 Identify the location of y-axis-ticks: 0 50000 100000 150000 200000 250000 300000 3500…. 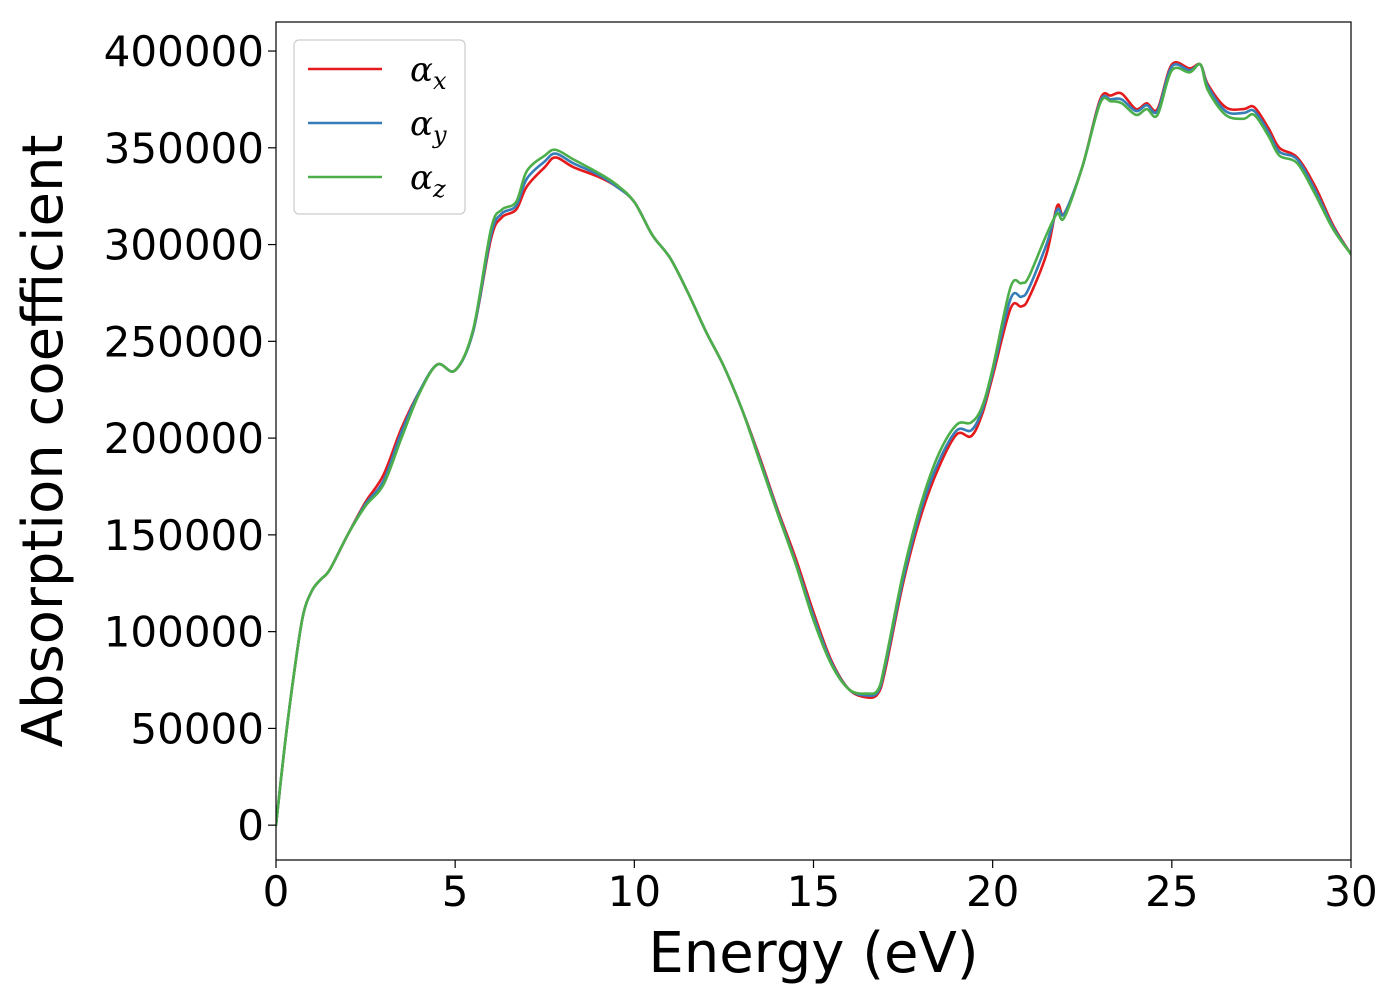
(190, 438).